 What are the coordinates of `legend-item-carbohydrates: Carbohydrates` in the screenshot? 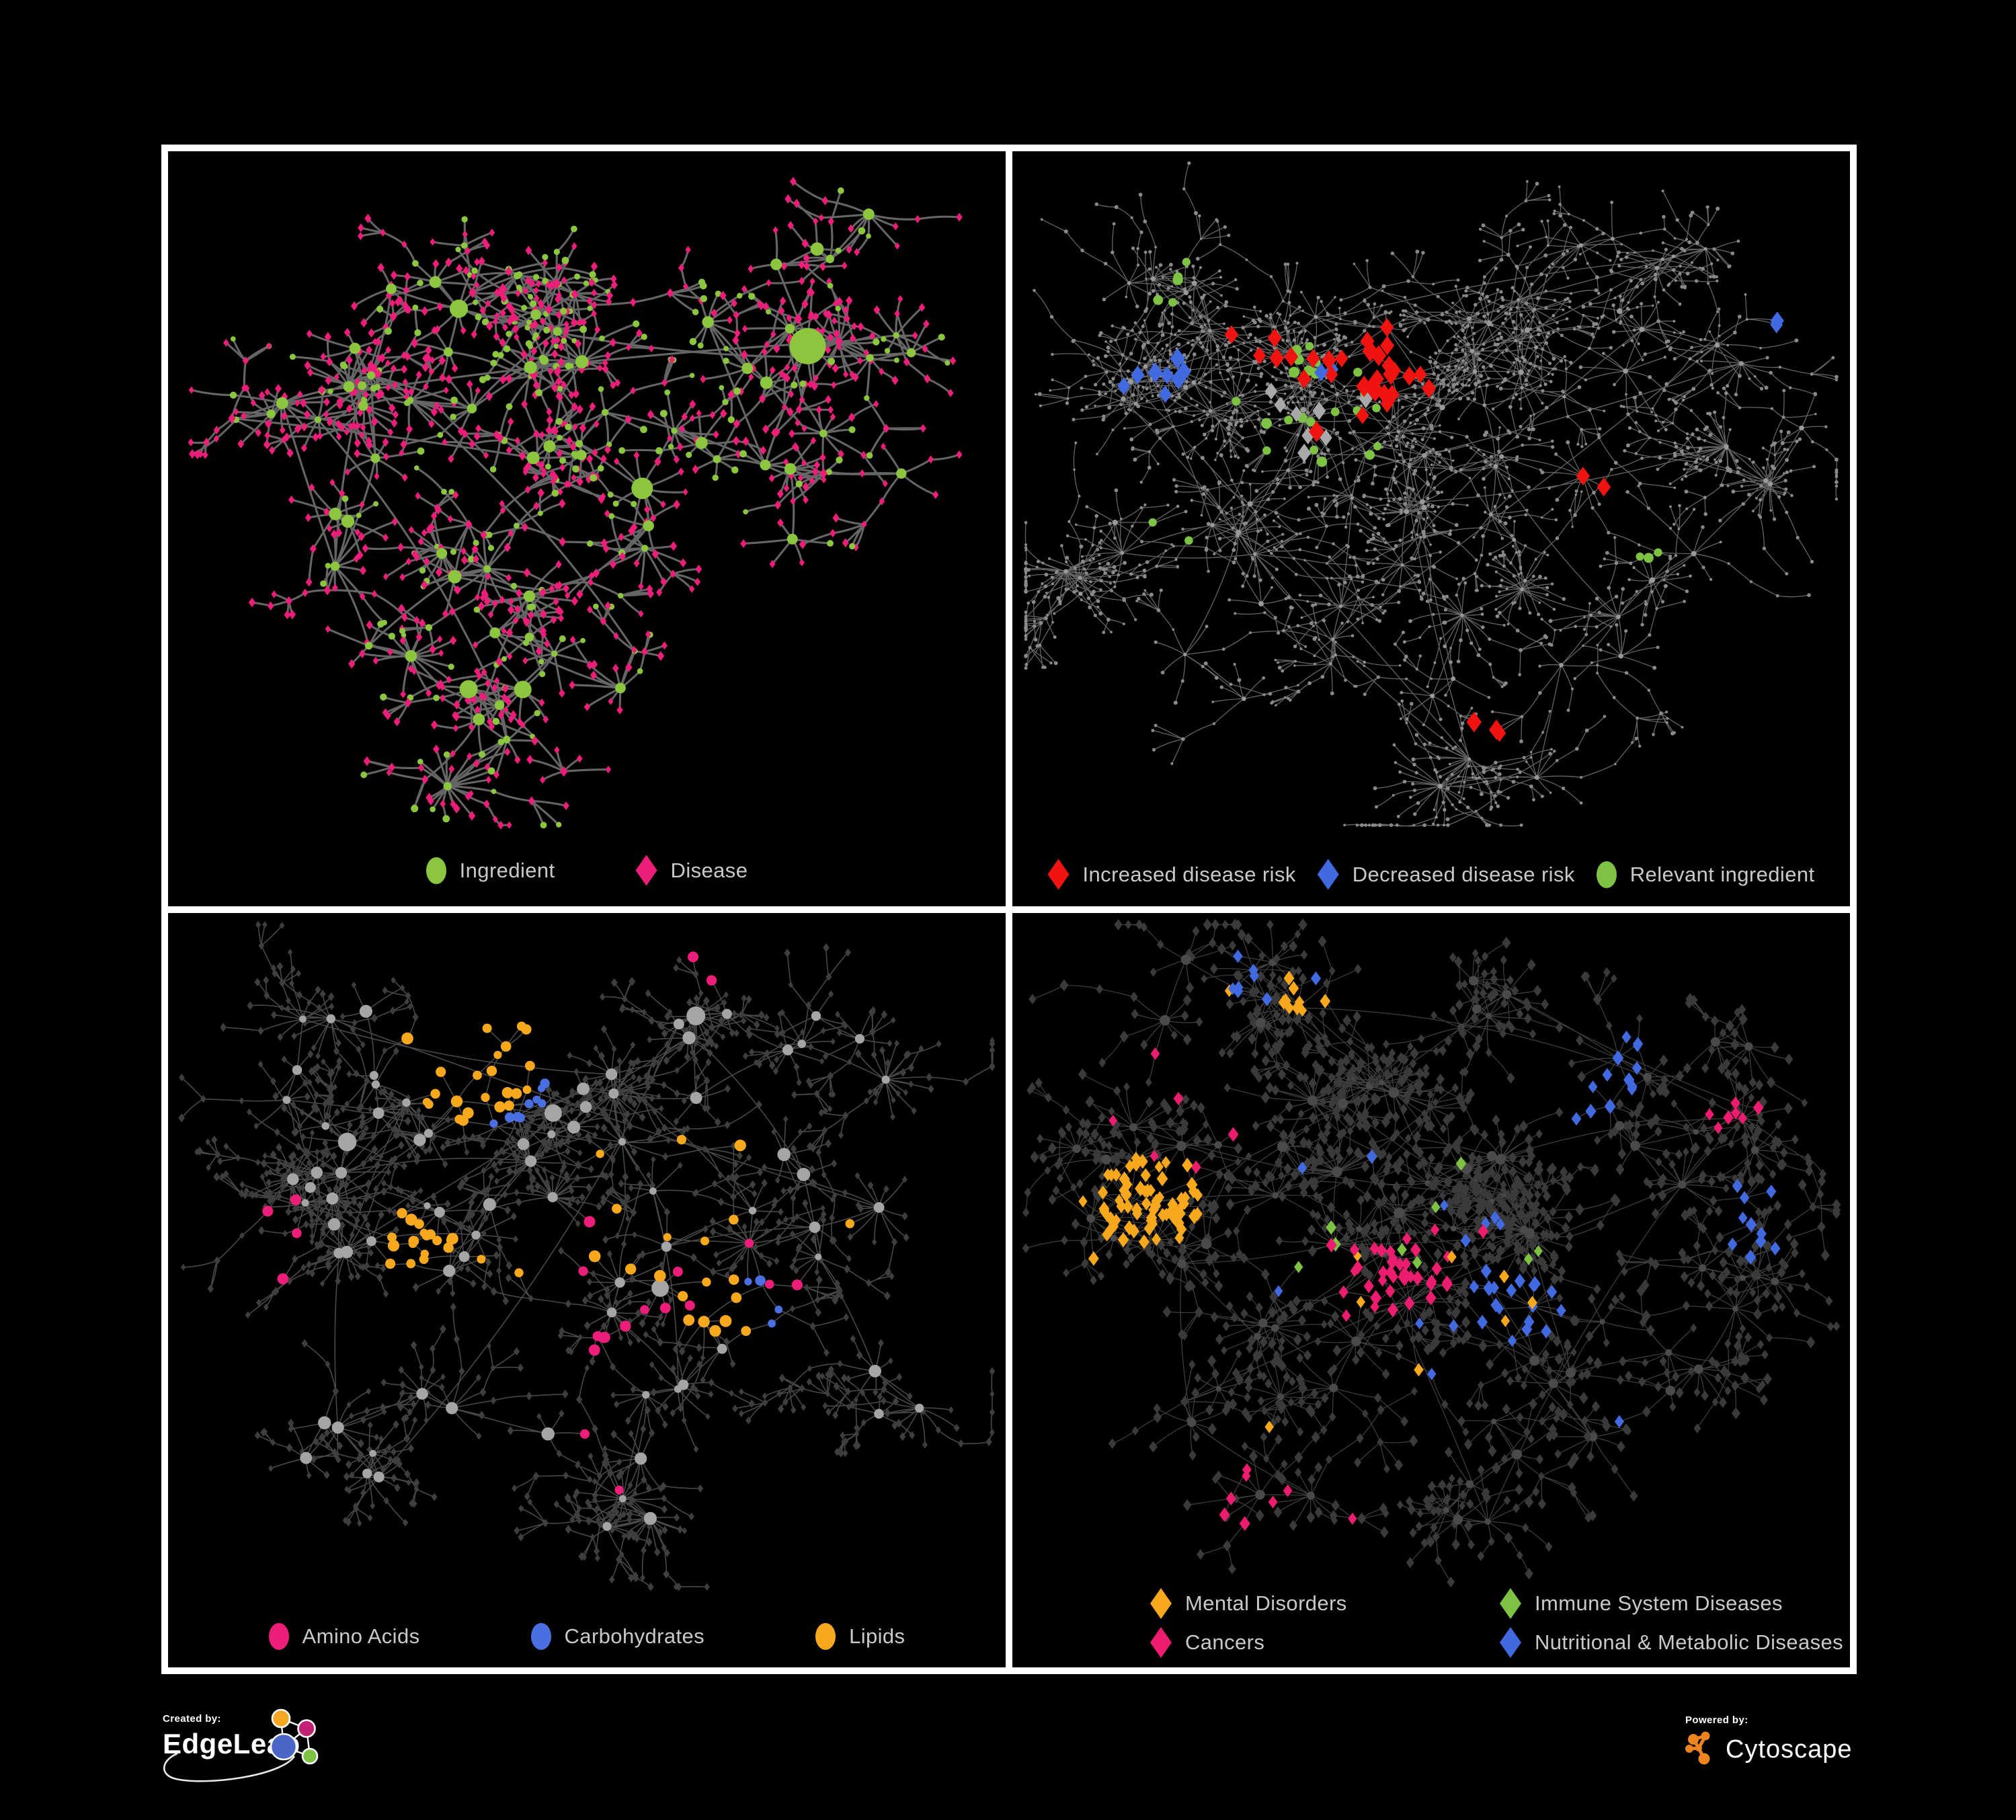 It's located at (617, 1636).